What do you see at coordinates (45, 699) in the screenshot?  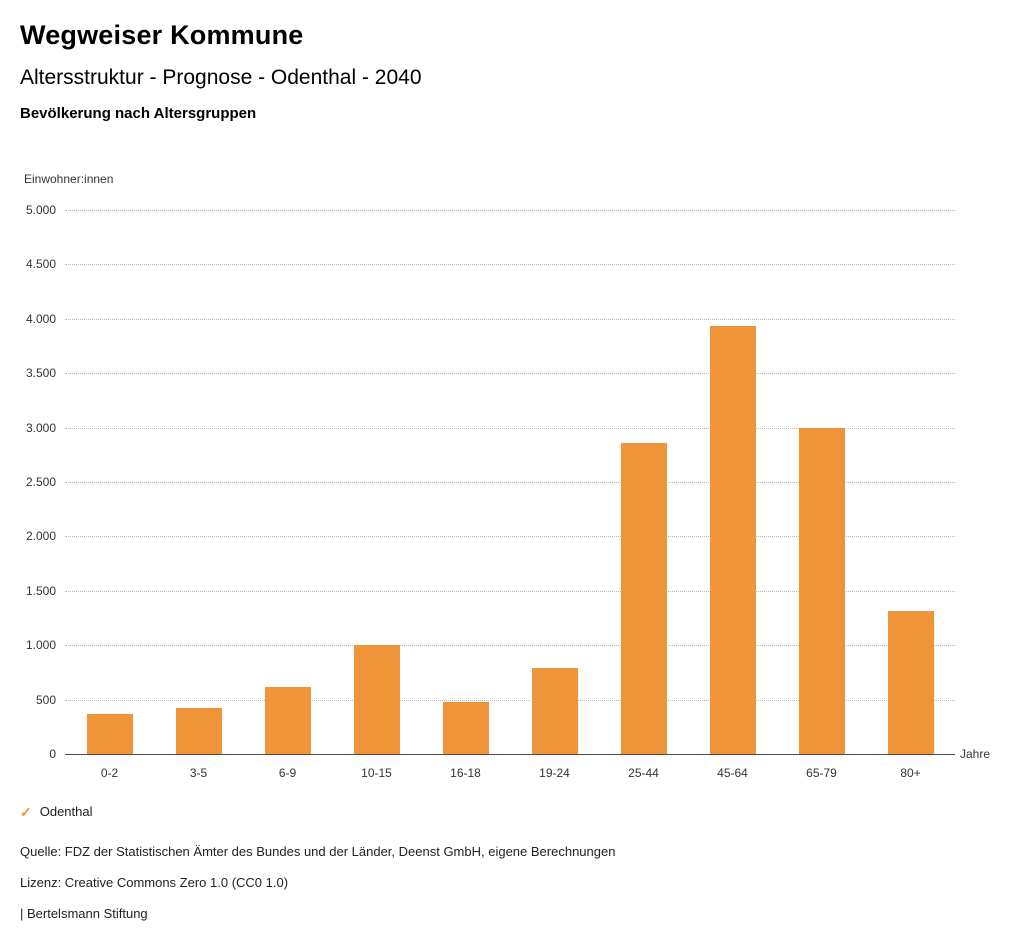 I see `y-tick-label: 500` at bounding box center [45, 699].